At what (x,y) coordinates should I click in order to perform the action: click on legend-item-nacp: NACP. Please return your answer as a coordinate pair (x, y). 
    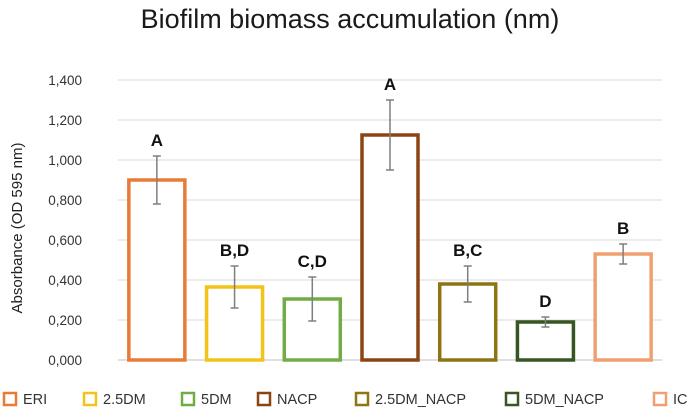
    Looking at the image, I should click on (286, 399).